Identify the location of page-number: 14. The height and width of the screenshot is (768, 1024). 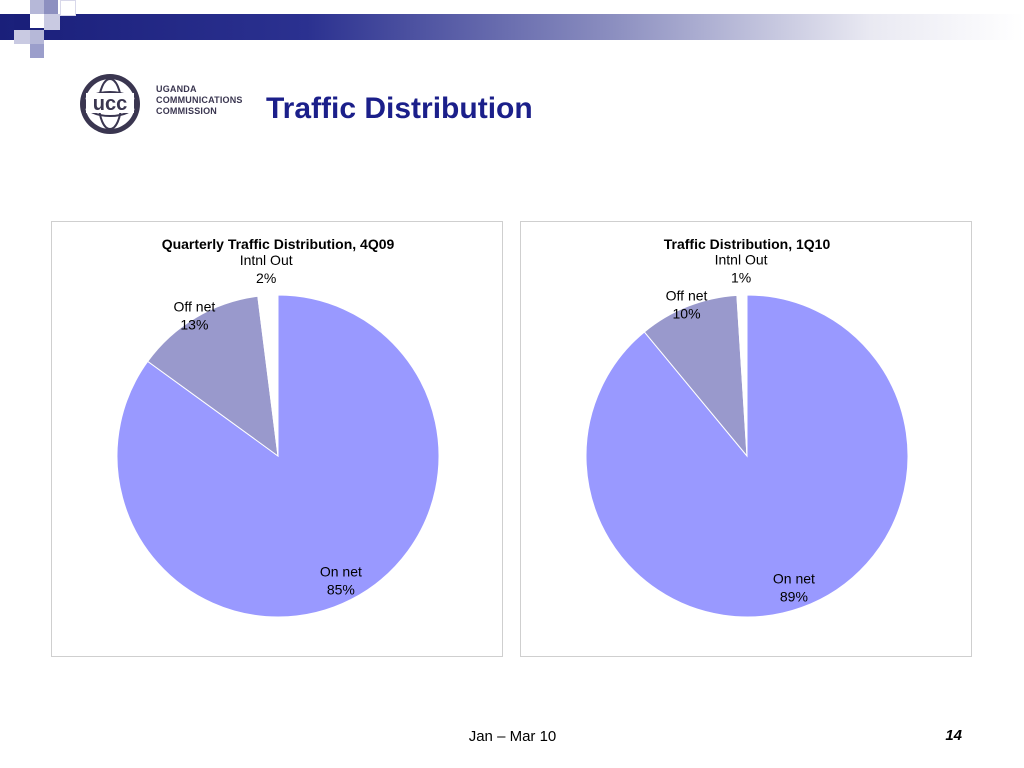
(953, 735).